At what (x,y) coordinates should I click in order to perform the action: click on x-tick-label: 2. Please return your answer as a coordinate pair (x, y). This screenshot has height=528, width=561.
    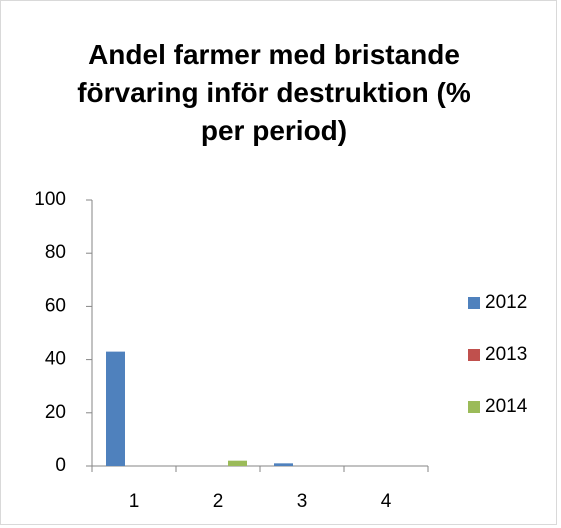
    Looking at the image, I should click on (218, 501).